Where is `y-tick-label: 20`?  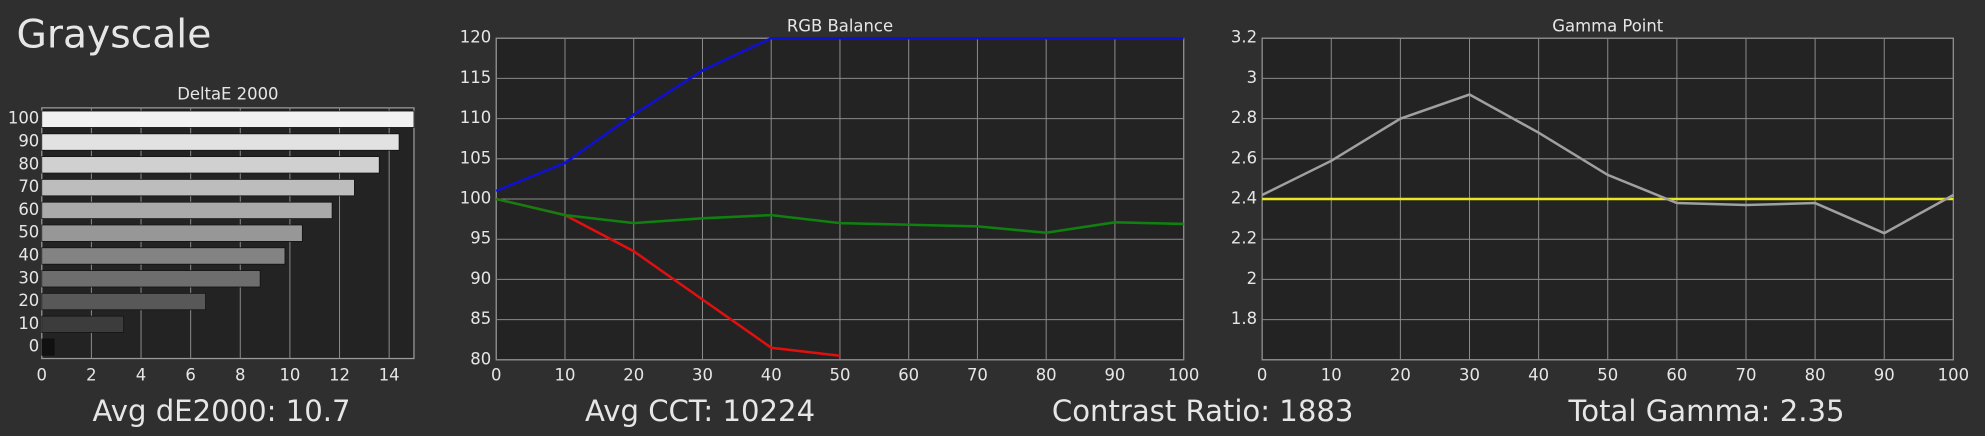 y-tick-label: 20 is located at coordinates (28, 300).